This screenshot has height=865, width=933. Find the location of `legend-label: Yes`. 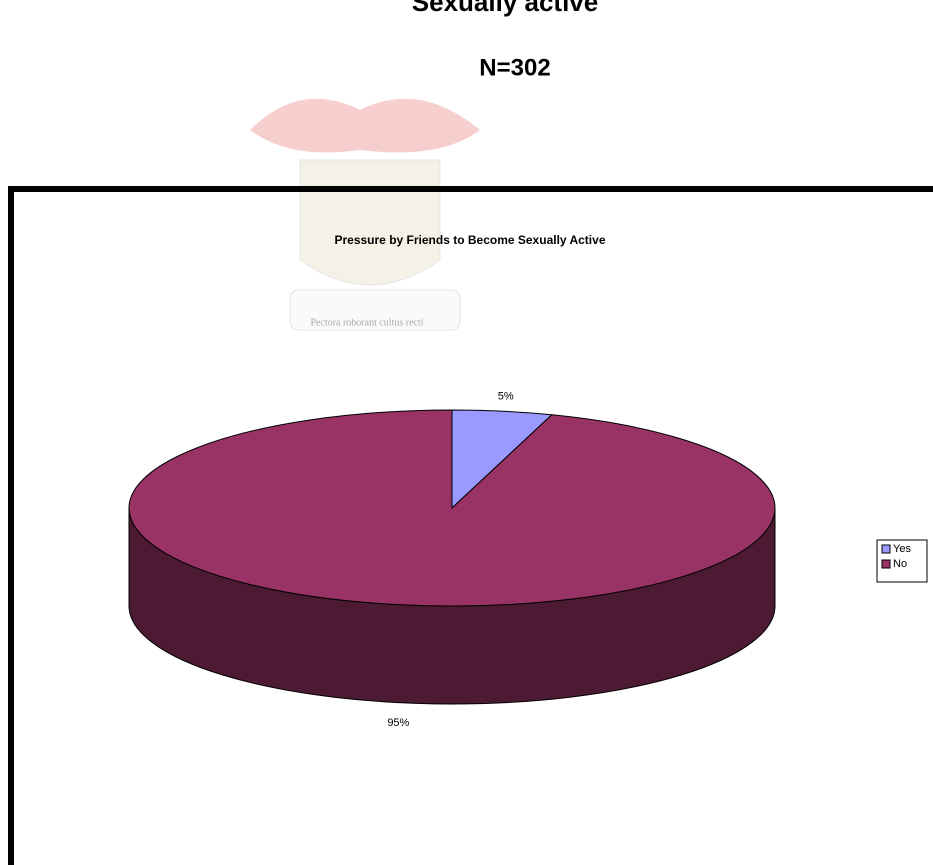

legend-label: Yes is located at coordinates (902, 549).